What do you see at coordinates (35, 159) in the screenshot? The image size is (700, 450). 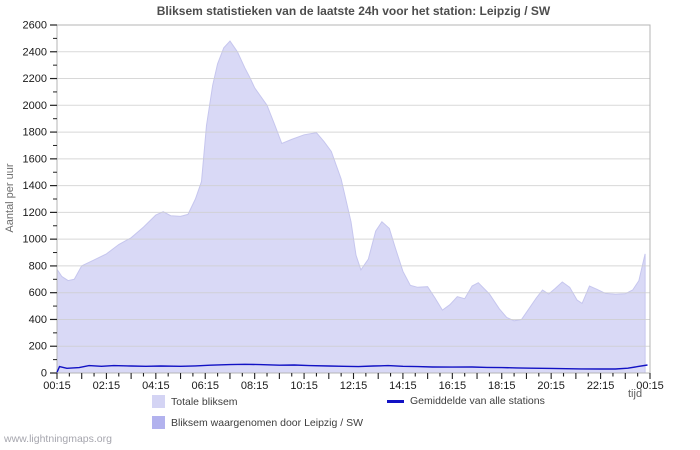 I see `y-tick-label: 1600` at bounding box center [35, 159].